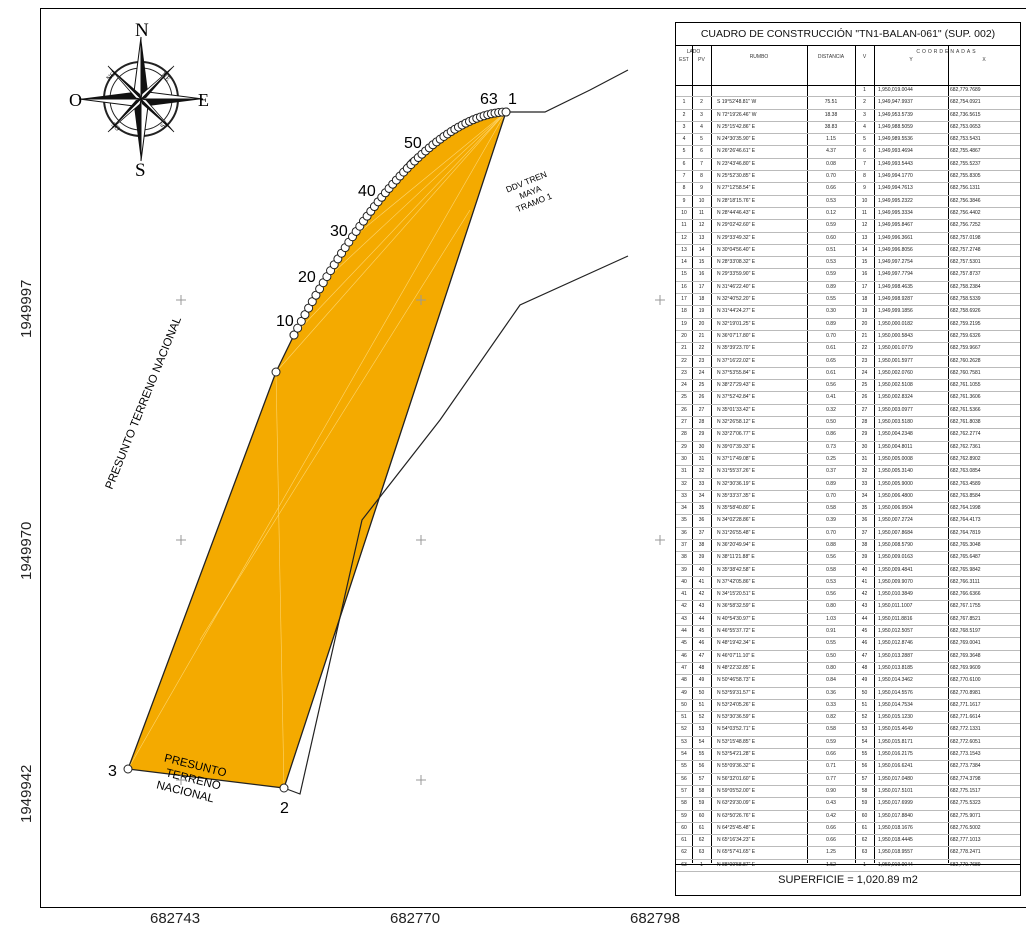 The image size is (1026, 930). Describe the element at coordinates (736, 212) in the screenshot. I see `cell-rumbo: N 28°44'46.43" E` at that location.